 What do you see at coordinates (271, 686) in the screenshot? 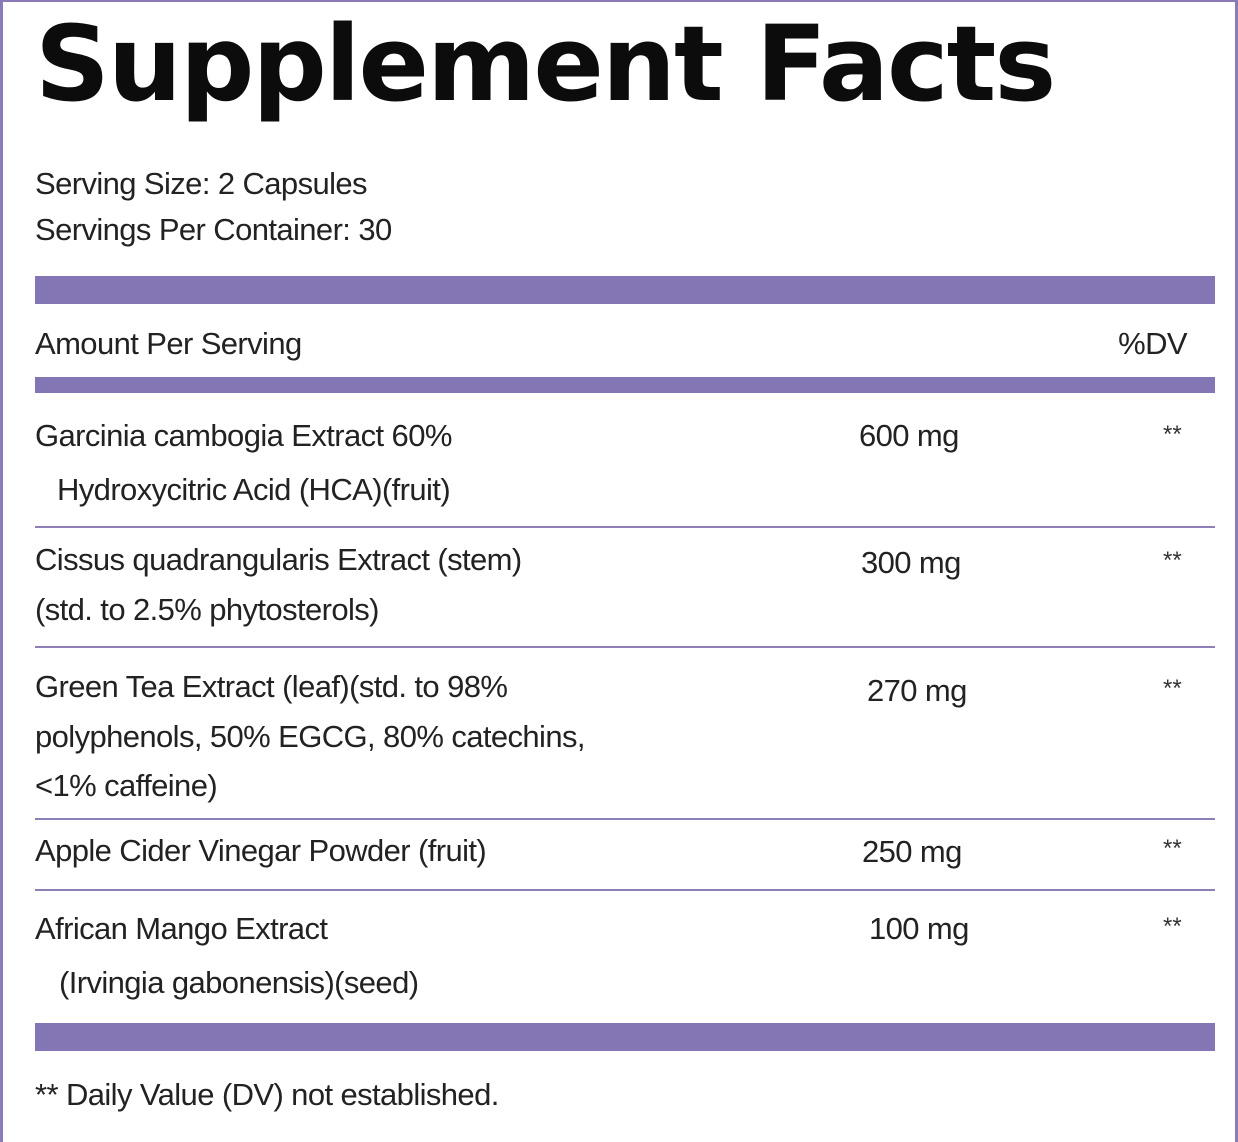
I see `ingredient-name: Green Tea Extract (leaf)(std. to 98%` at bounding box center [271, 686].